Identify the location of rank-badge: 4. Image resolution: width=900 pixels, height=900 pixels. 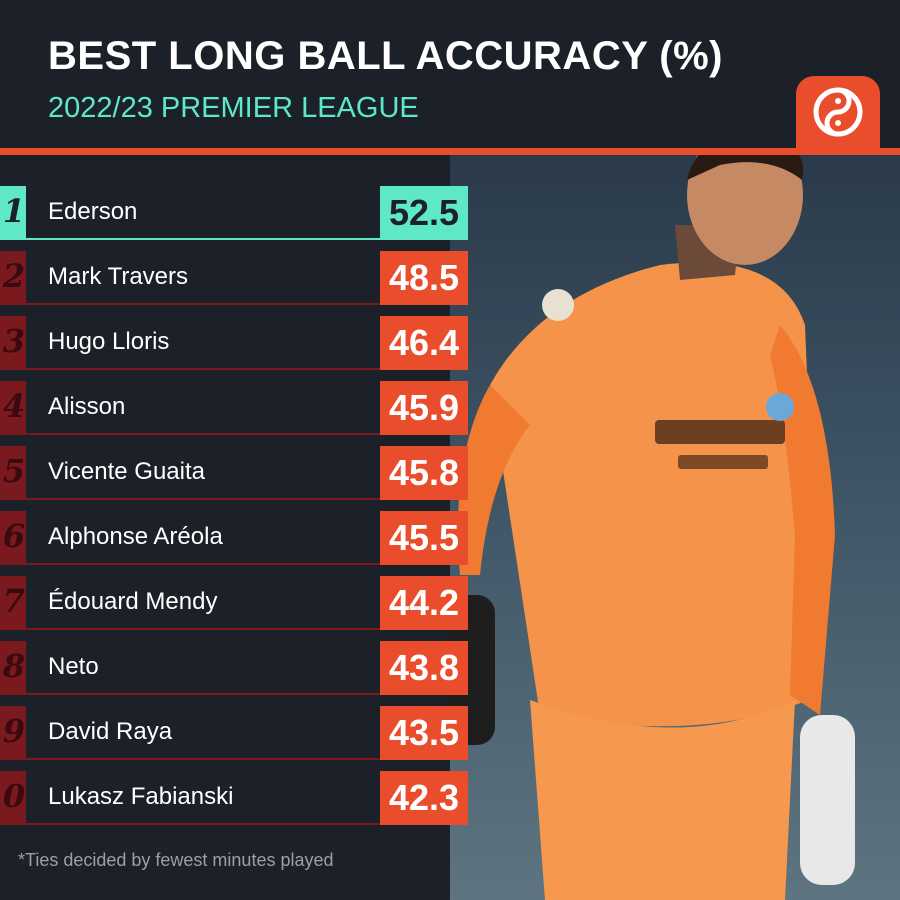
(13, 408).